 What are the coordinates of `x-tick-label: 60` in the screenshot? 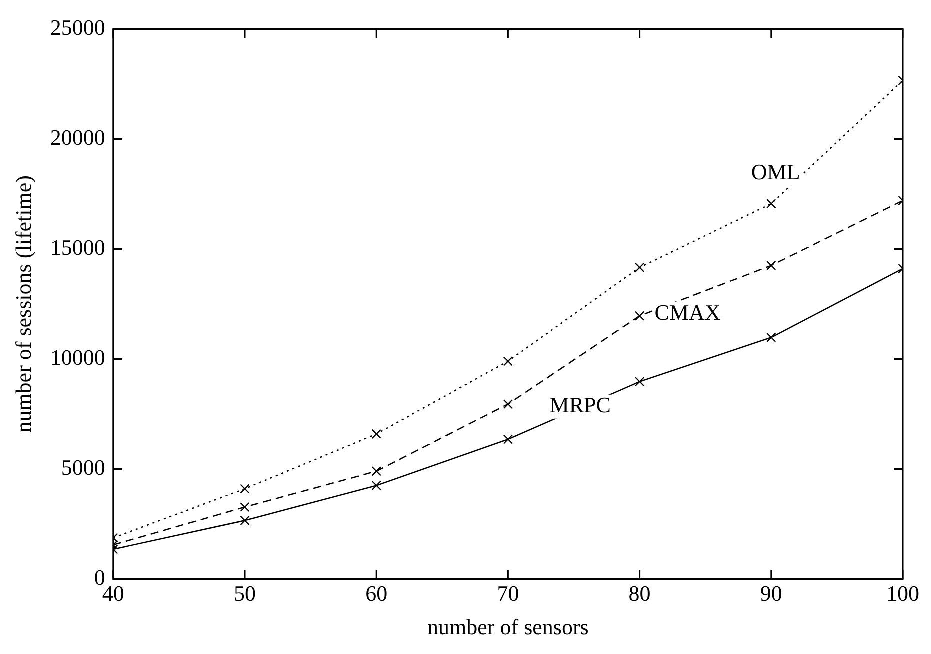 It's located at (377, 593).